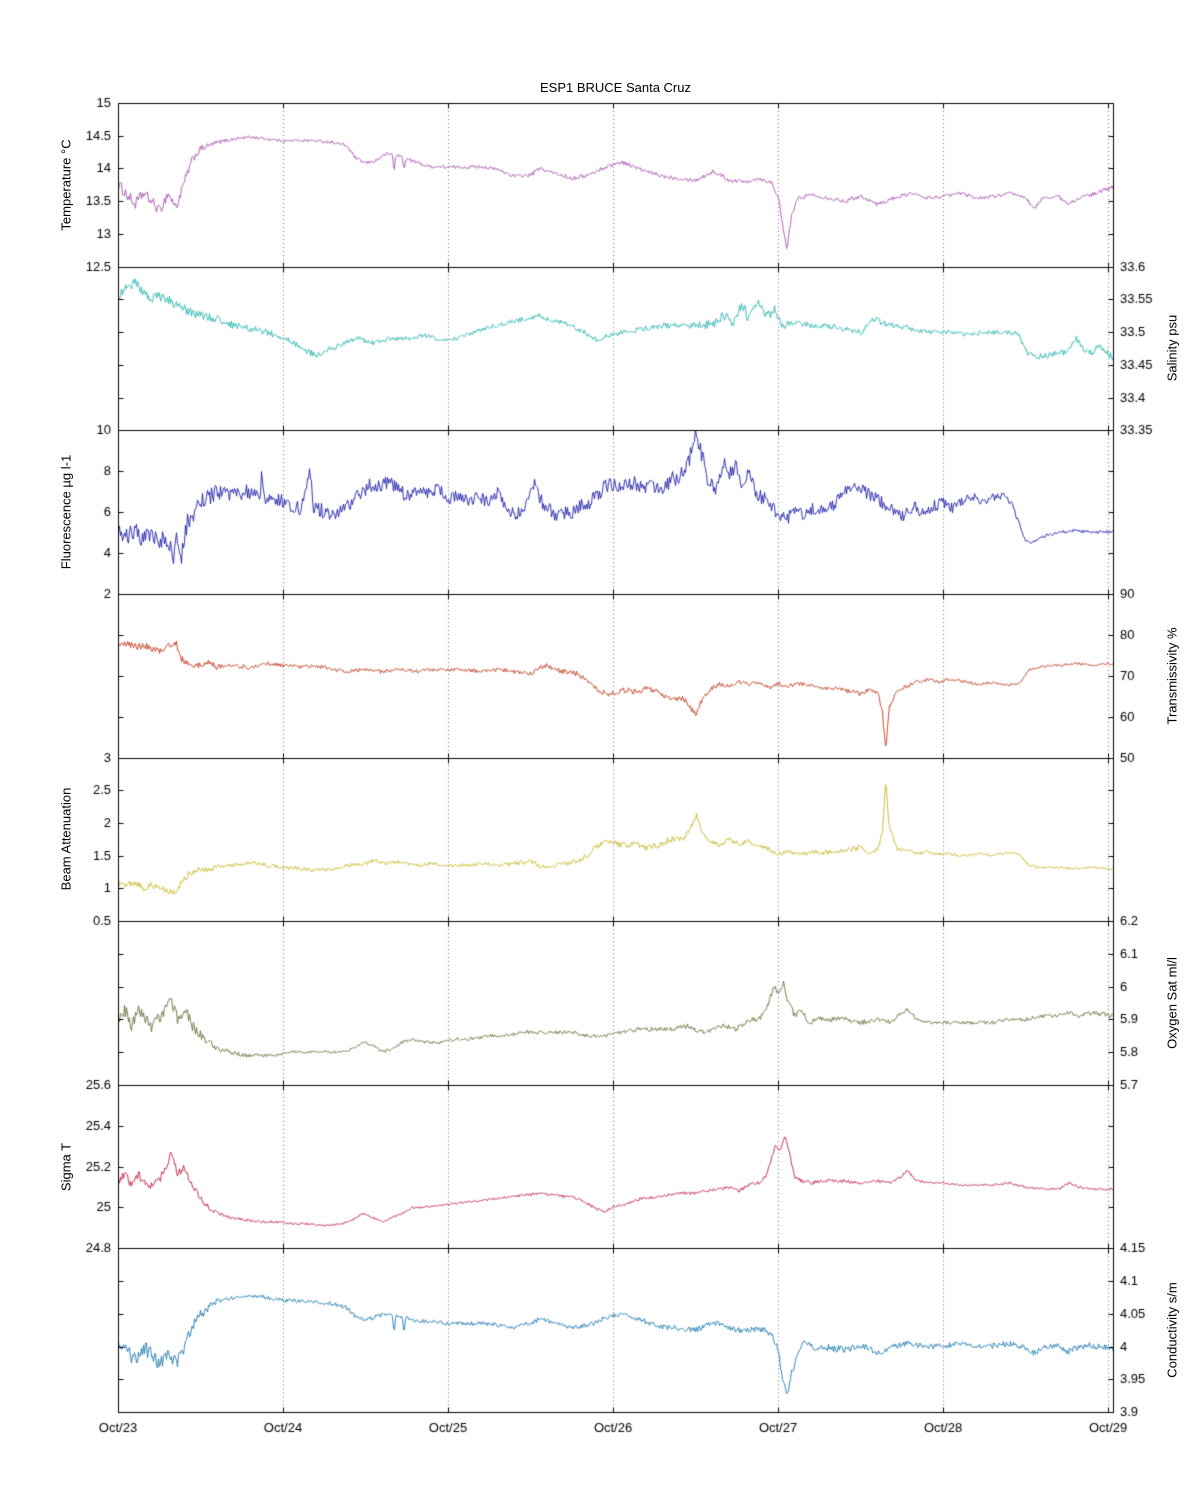 This screenshot has width=1200, height=1501. What do you see at coordinates (1172, 1330) in the screenshot?
I see `ylabel-conductivity: Conductivity s/m` at bounding box center [1172, 1330].